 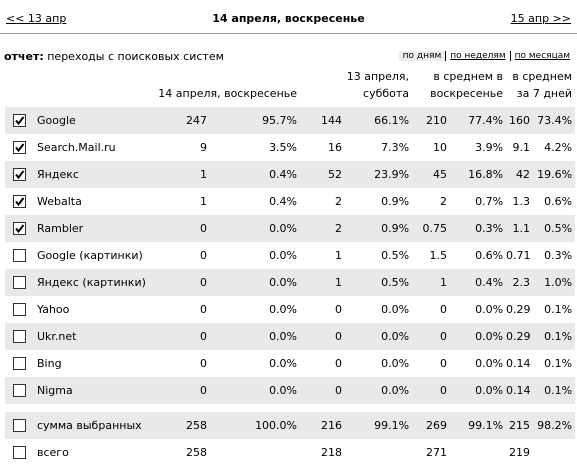 What do you see at coordinates (489, 201) in the screenshot?
I see `percent-cell: 0.7%` at bounding box center [489, 201].